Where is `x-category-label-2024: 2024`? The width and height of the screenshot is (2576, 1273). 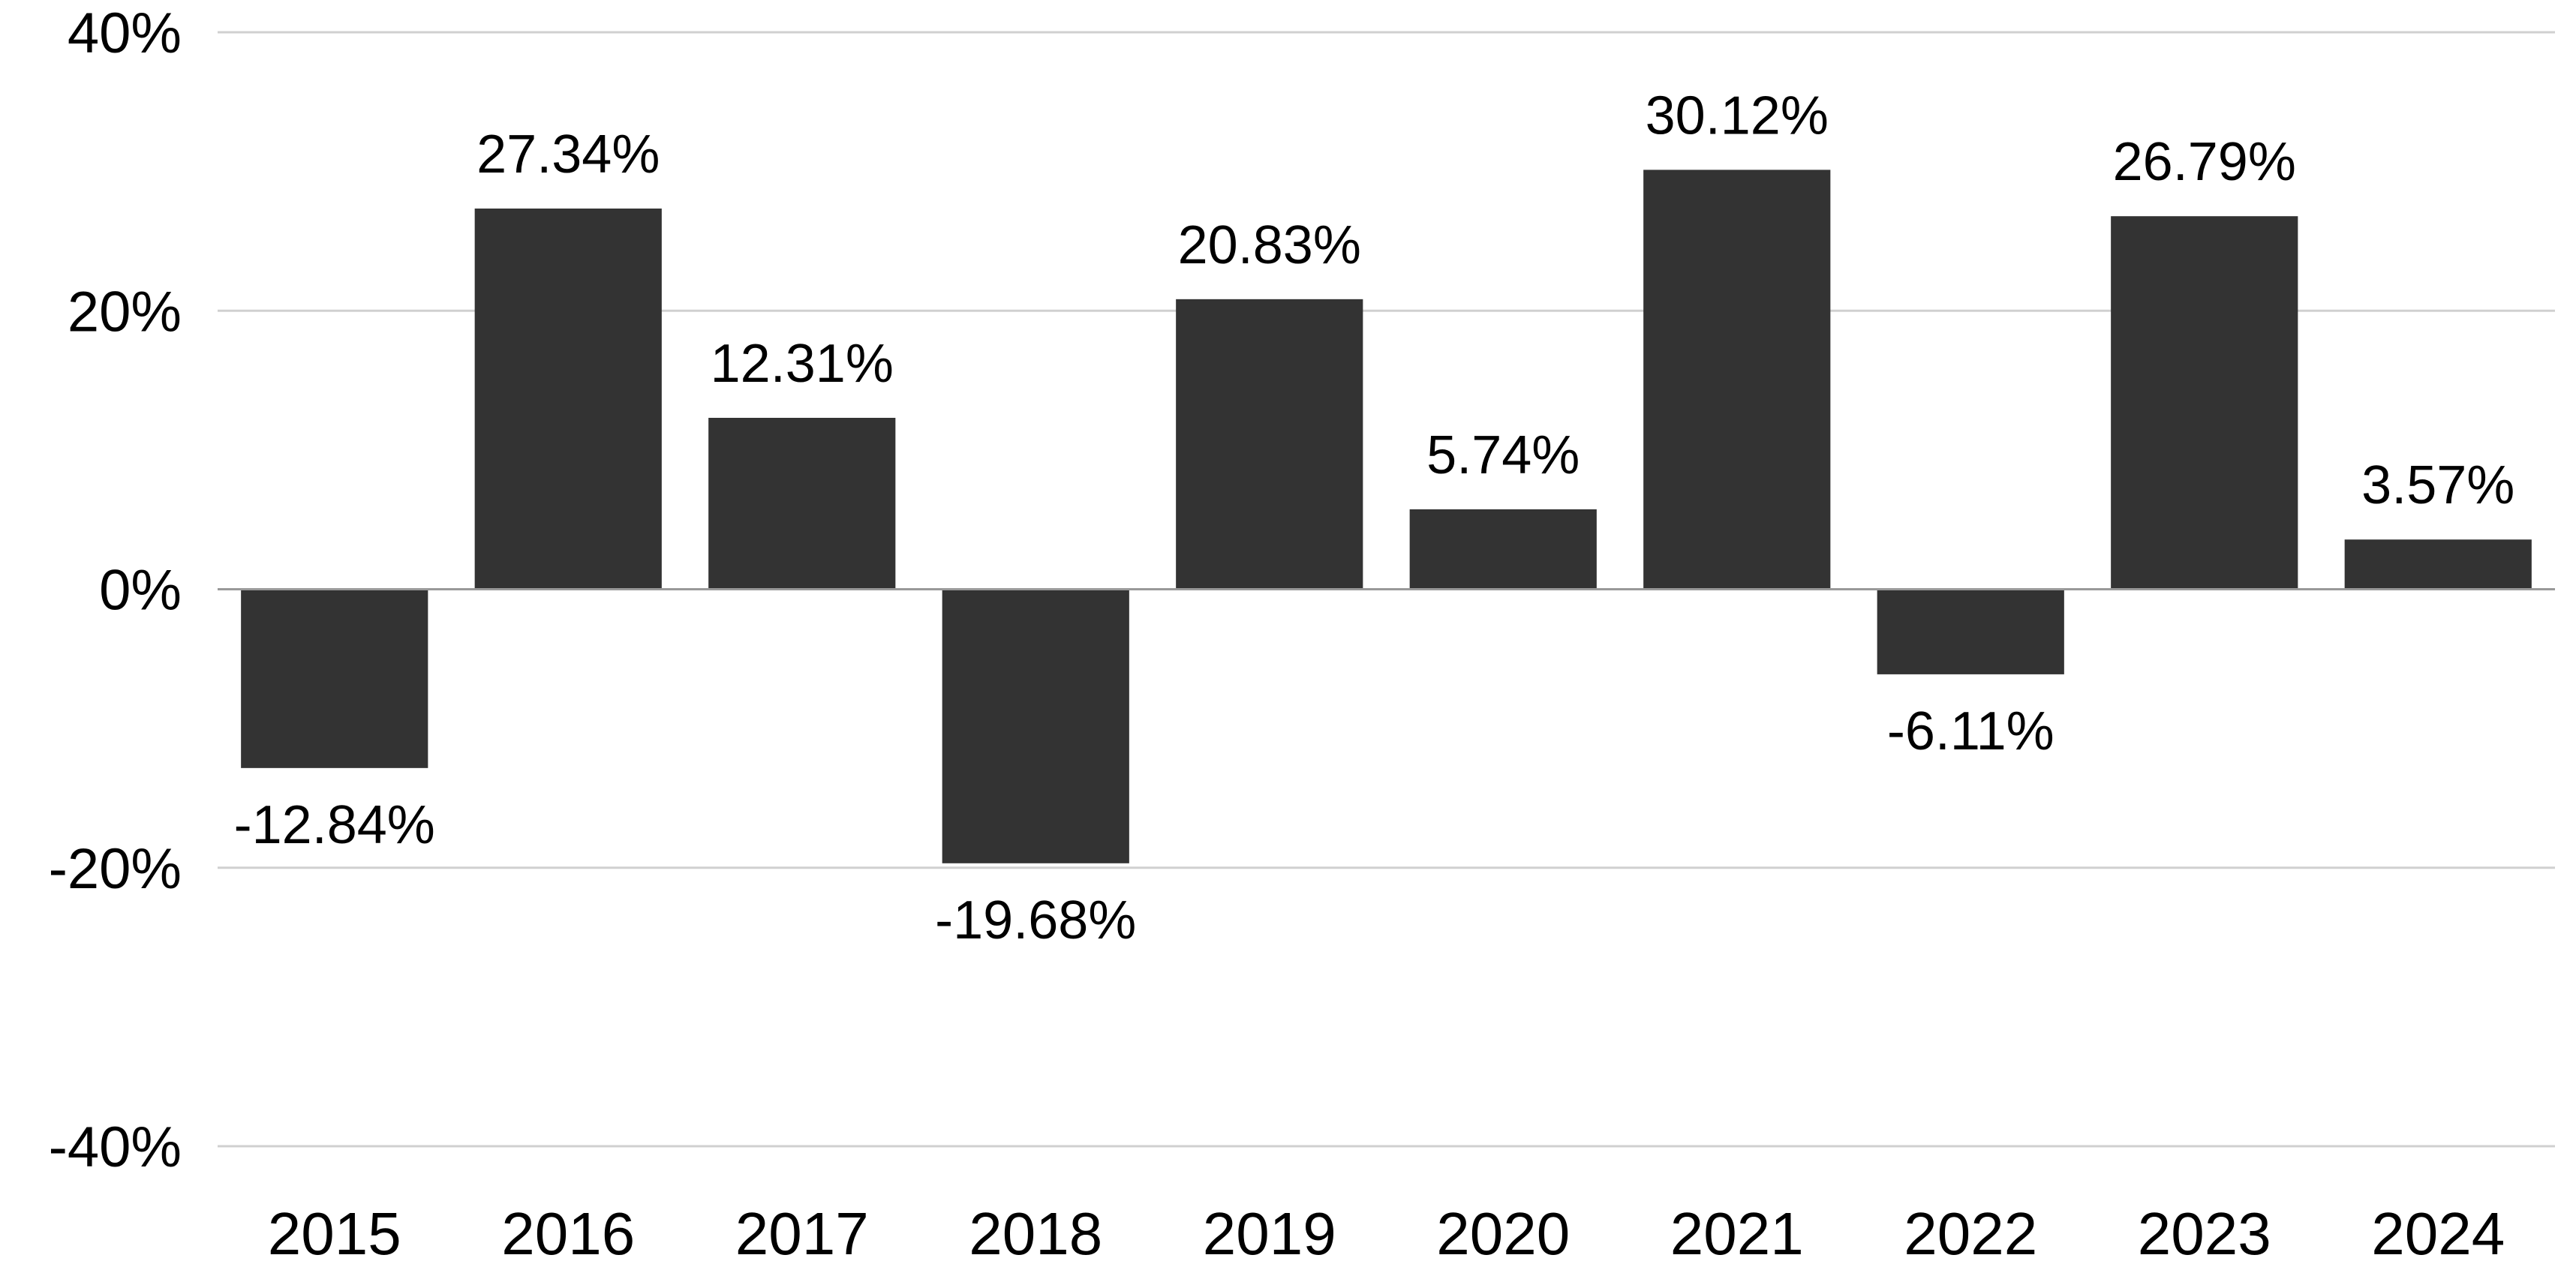 x-category-label-2024: 2024 is located at coordinates (2438, 1233).